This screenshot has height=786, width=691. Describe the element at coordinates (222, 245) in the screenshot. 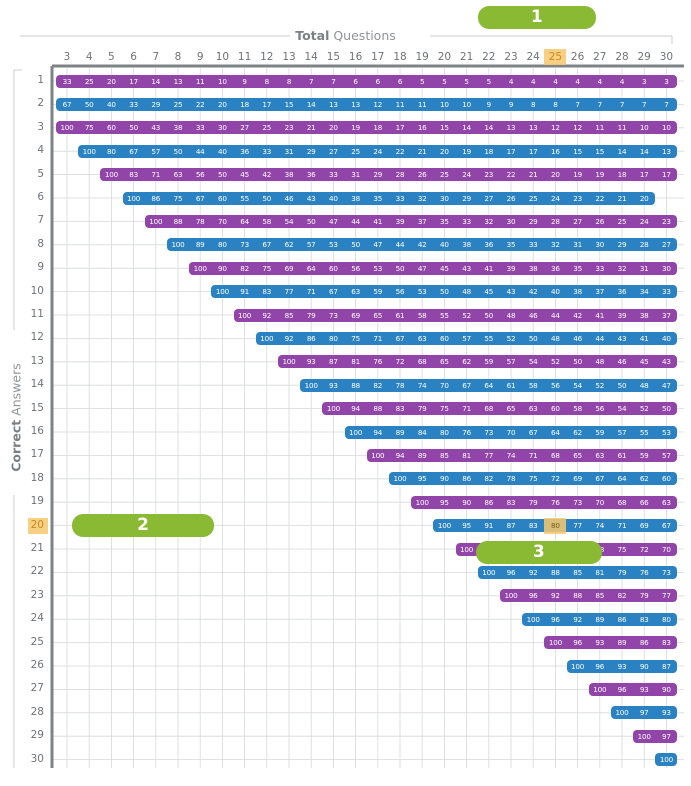

I see `cell-value: 80` at that location.